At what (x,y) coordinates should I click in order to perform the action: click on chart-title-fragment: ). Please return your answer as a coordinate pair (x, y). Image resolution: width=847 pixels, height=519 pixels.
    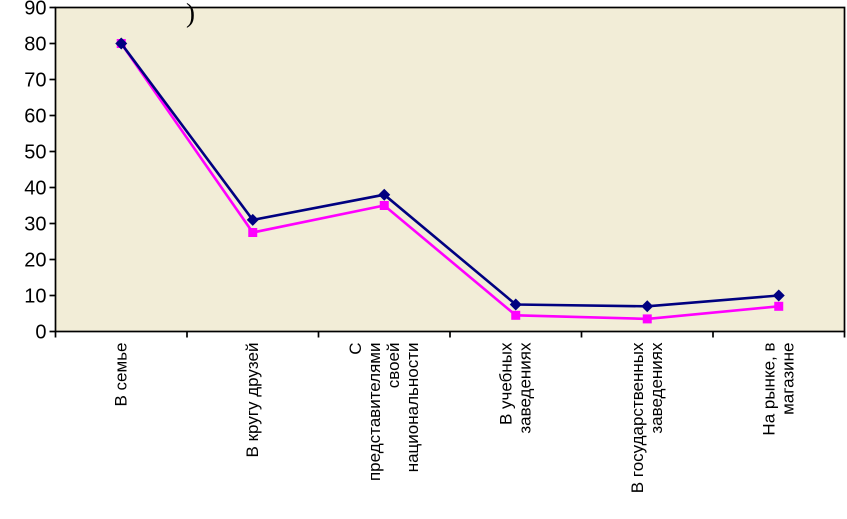
    Looking at the image, I should click on (190, 14).